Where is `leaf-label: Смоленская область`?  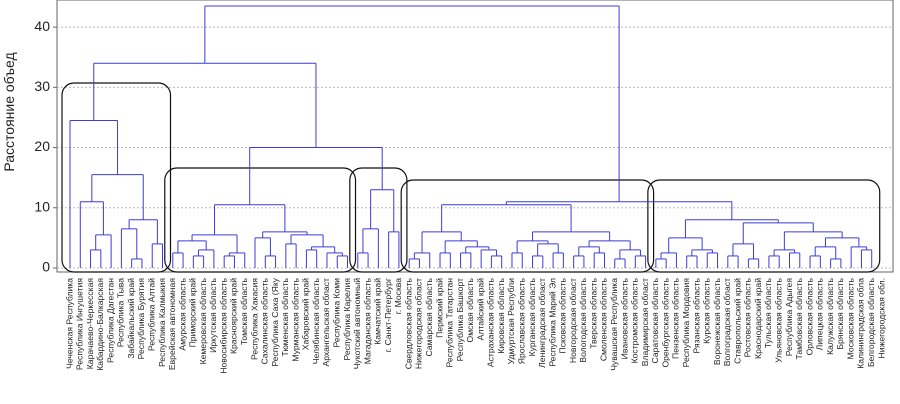 leaf-label: Смоленская область is located at coordinates (604, 319).